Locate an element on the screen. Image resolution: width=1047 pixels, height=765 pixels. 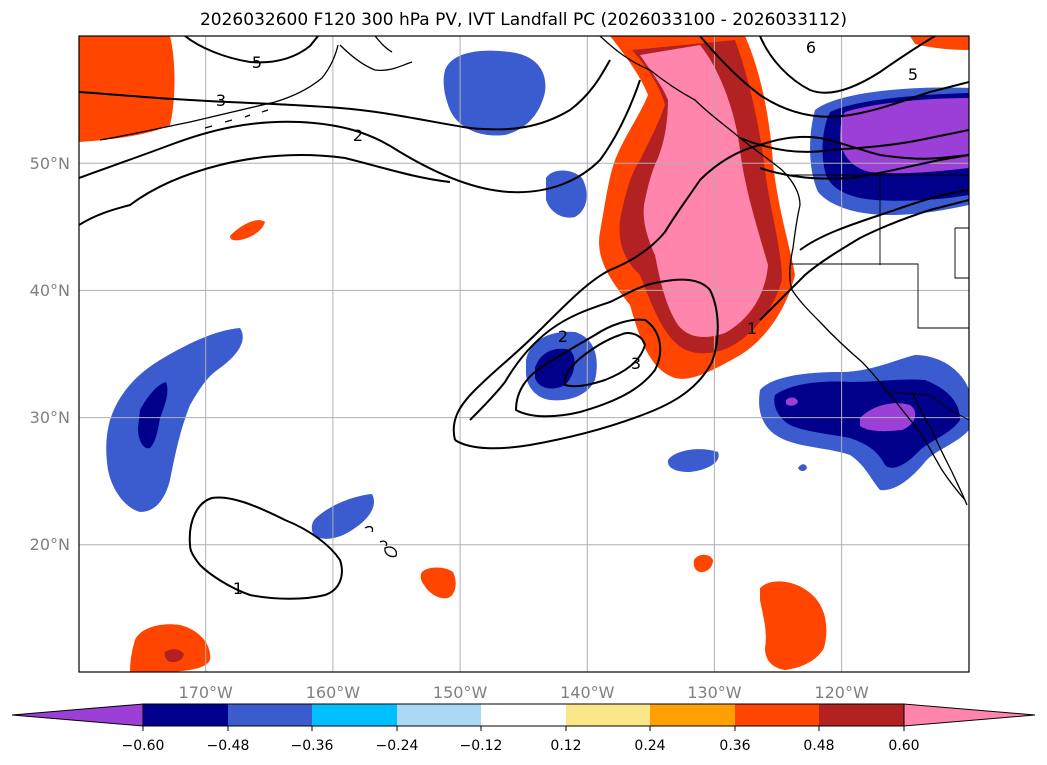
colorbar-tick-label: −0.36 is located at coordinates (312, 746).